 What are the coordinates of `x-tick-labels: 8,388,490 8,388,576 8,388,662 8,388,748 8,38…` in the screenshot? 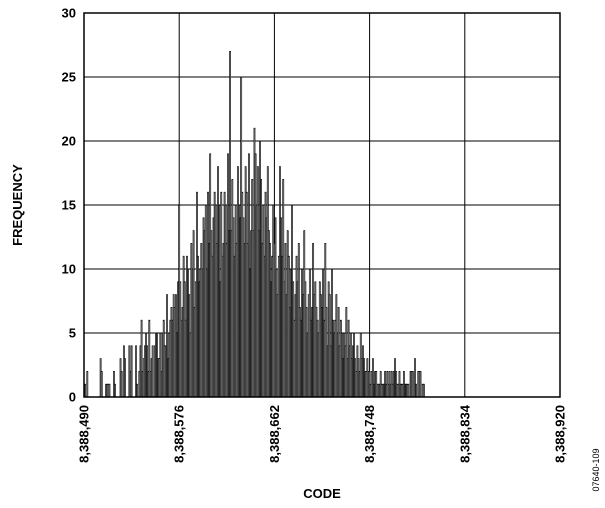 It's located at (322, 433).